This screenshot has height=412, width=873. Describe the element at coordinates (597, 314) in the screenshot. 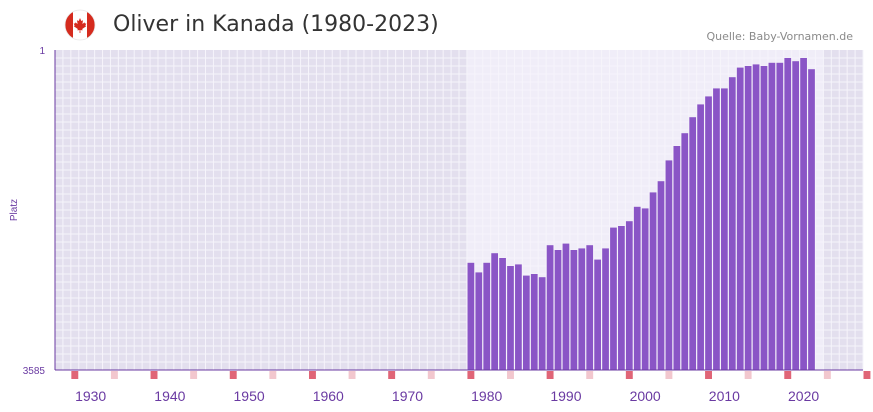

I see `bar-1994` at that location.